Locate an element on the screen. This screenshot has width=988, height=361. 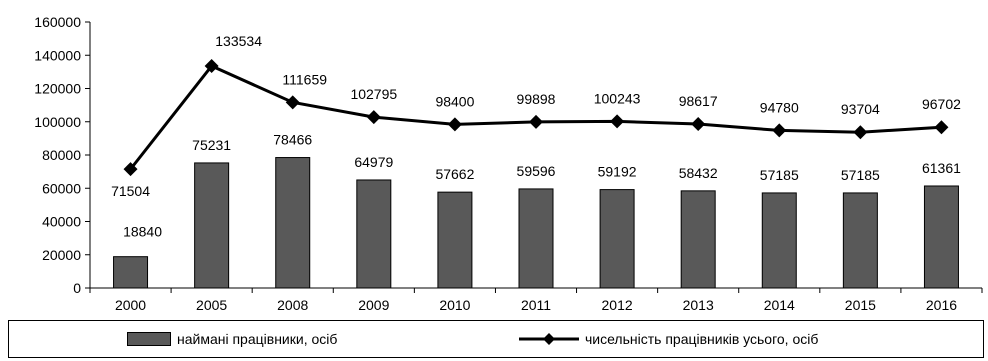
line-data-label: 98617 is located at coordinates (698, 101).